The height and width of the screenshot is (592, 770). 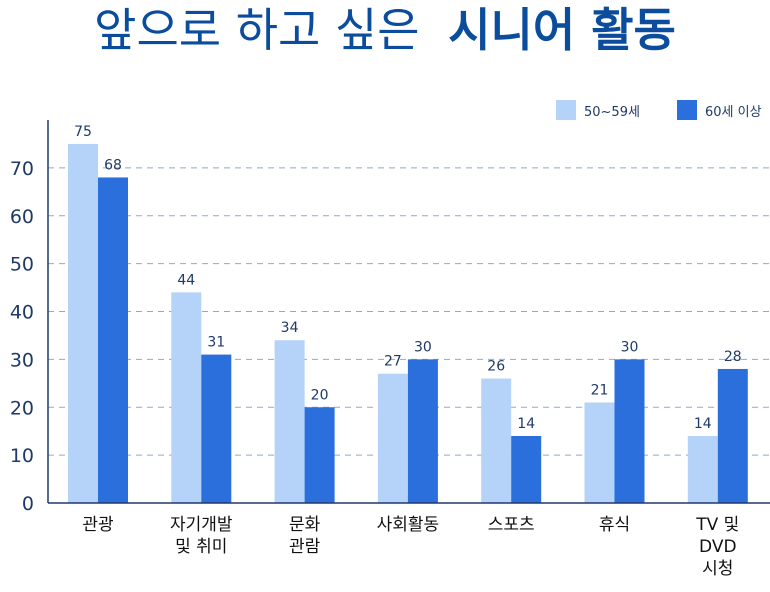 I want to click on x-tick-label-line: 문화, so click(x=305, y=525).